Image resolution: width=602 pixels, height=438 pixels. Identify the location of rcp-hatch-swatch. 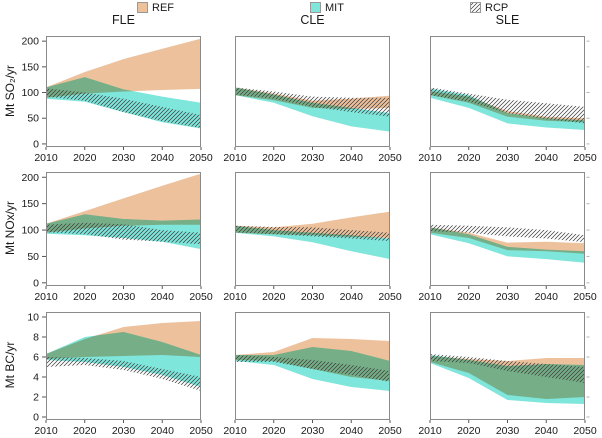
(475, 7).